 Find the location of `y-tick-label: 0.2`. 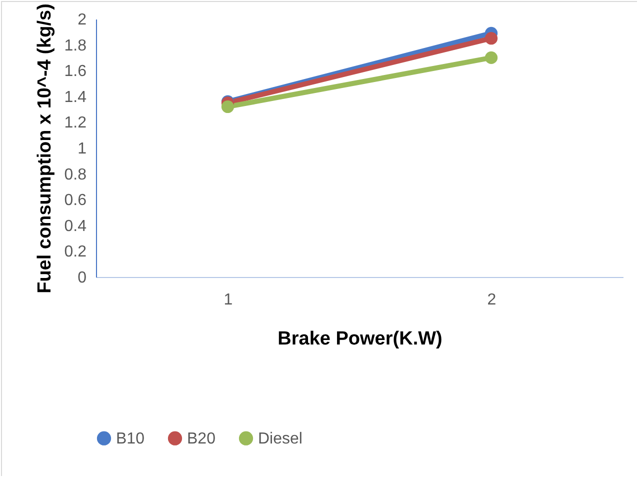

y-tick-label: 0.2 is located at coordinates (75, 252).